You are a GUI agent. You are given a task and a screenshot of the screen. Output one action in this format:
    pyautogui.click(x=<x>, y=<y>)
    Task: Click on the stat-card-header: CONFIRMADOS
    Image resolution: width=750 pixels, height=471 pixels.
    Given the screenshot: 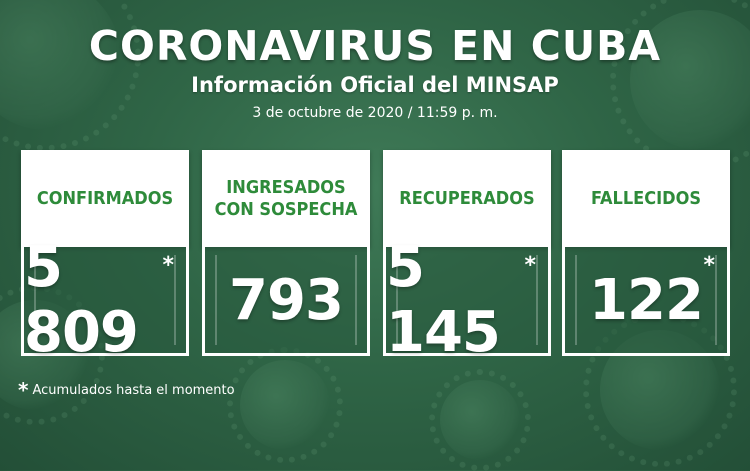 What is the action you would take?
    pyautogui.click(x=105, y=198)
    